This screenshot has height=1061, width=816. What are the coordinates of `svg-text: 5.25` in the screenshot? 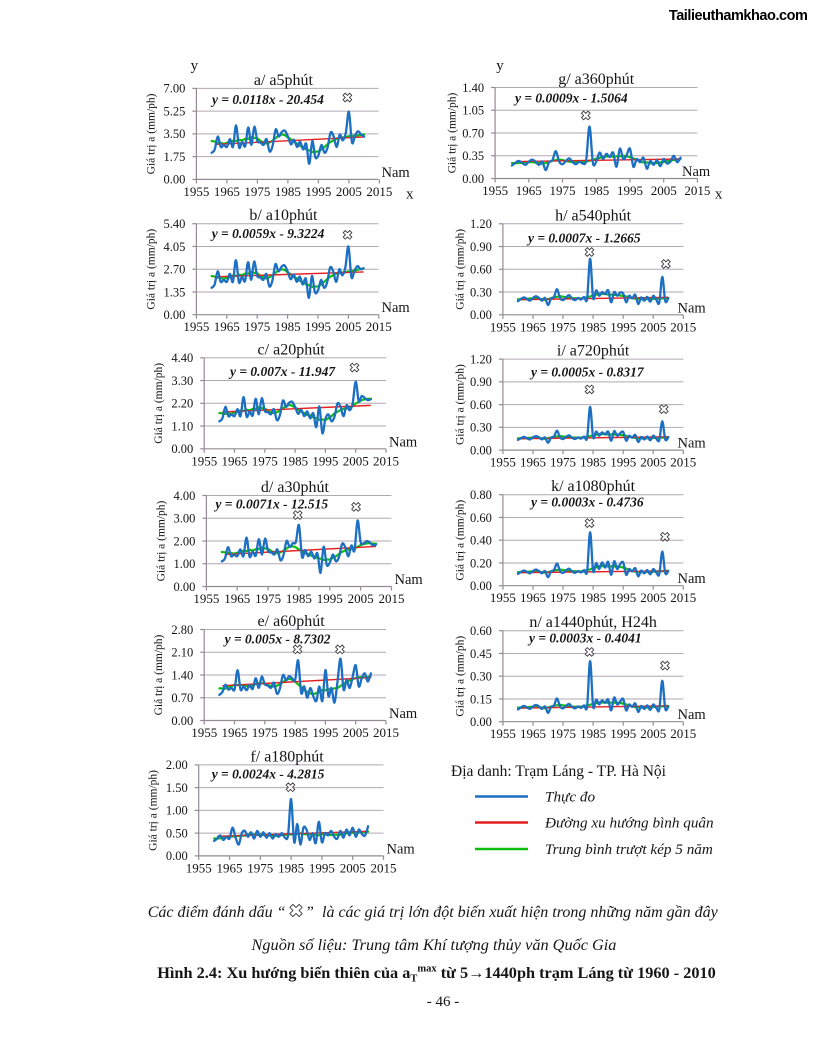 It's located at (175, 111).